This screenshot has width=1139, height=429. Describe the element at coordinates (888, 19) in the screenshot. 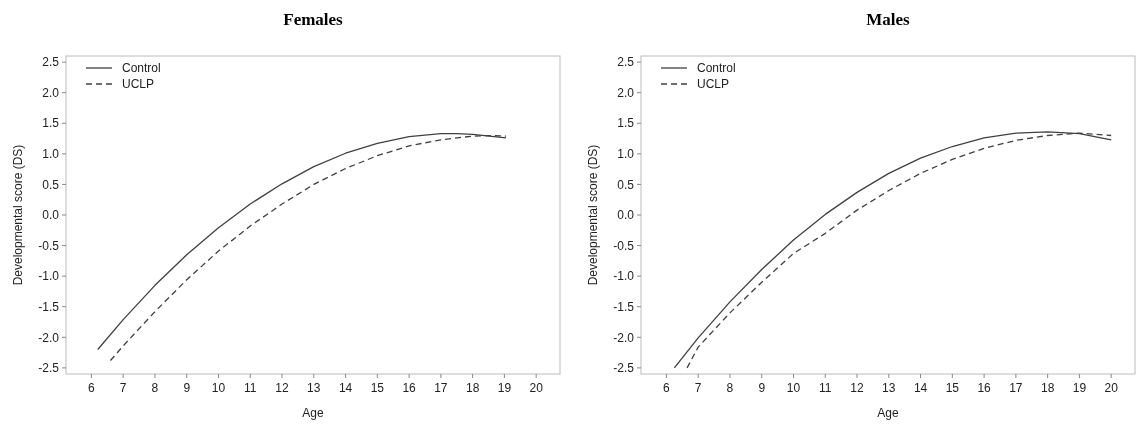

I see `chart-title: Males` at that location.